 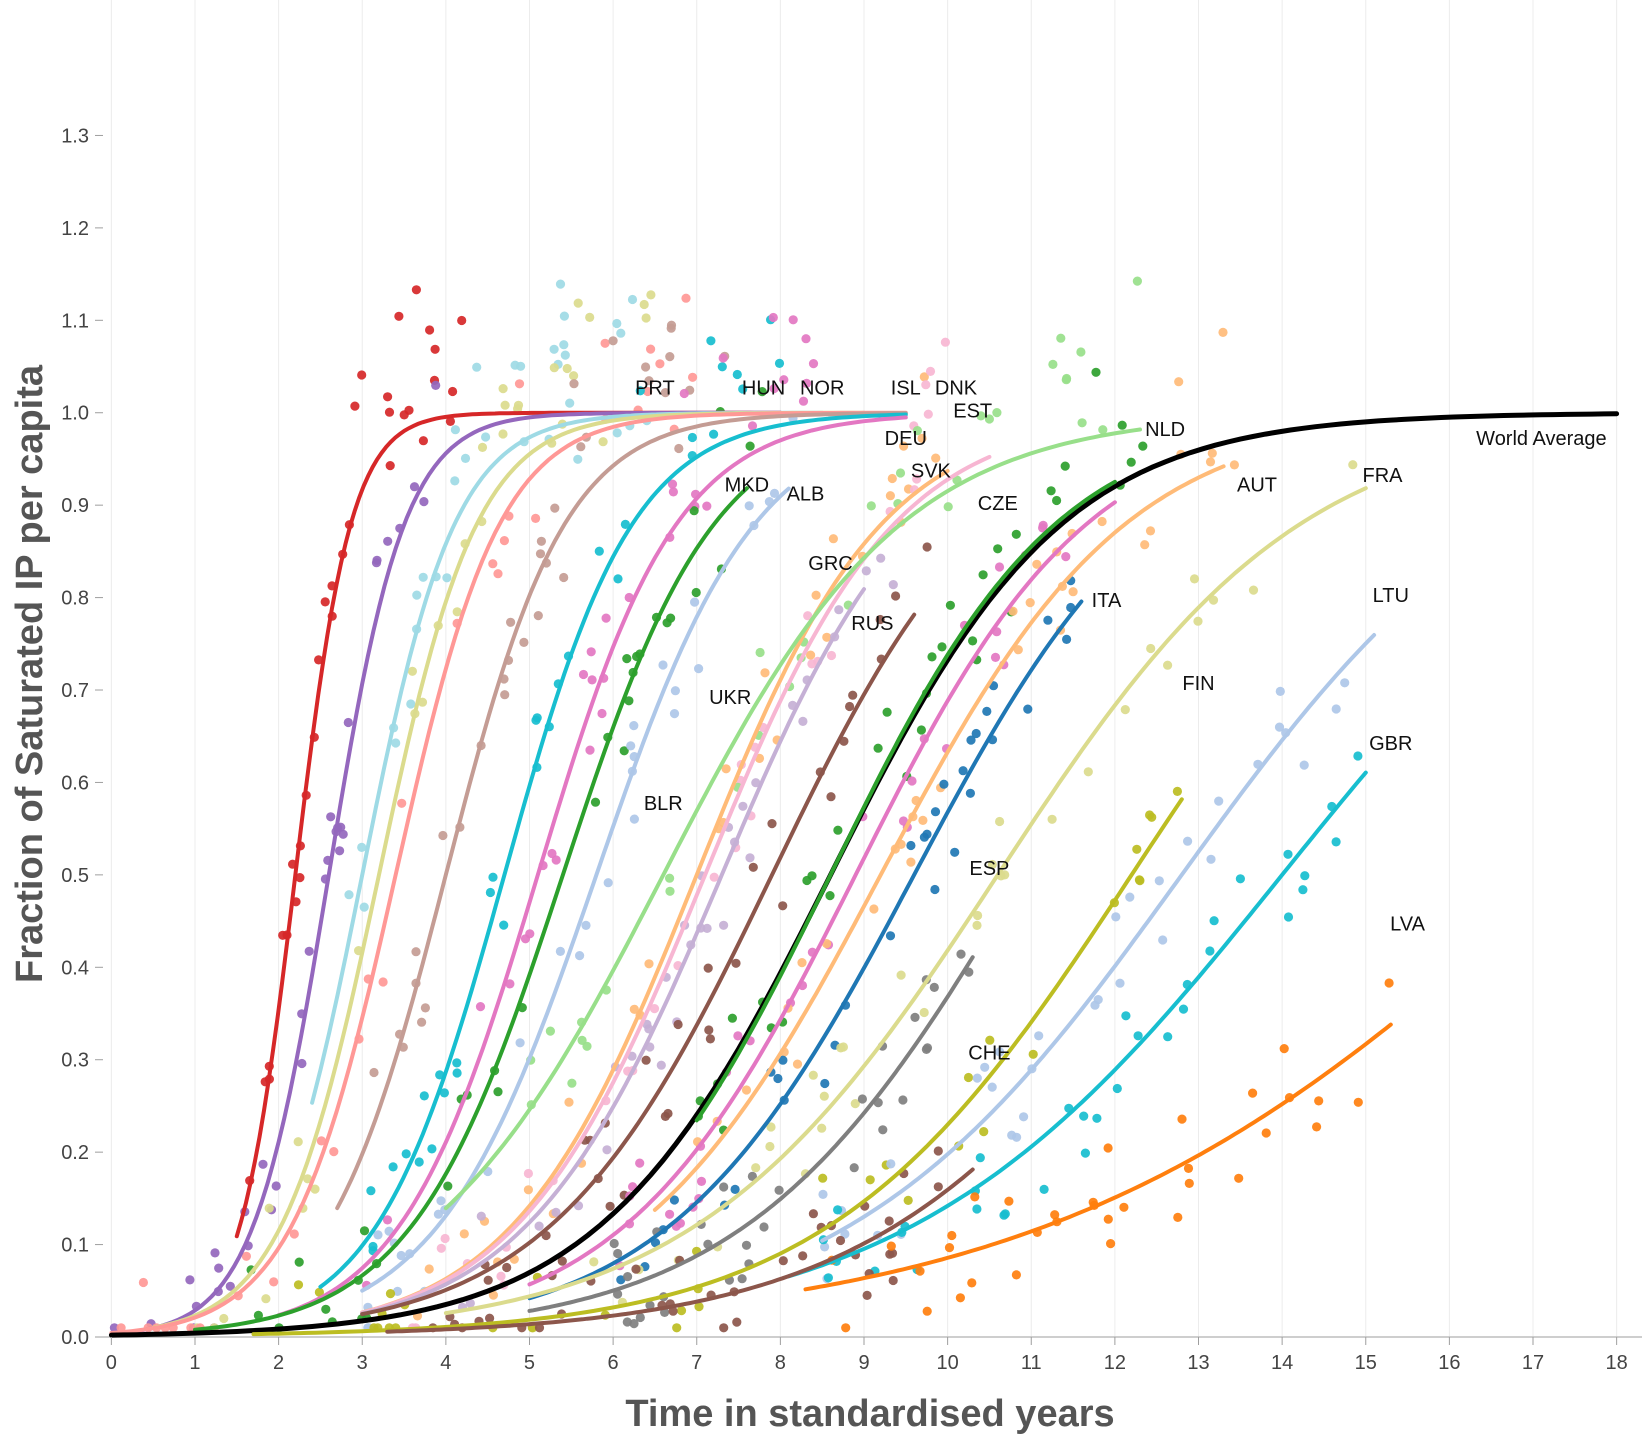 What do you see at coordinates (906, 388) in the screenshot?
I see `series-label: ISL` at bounding box center [906, 388].